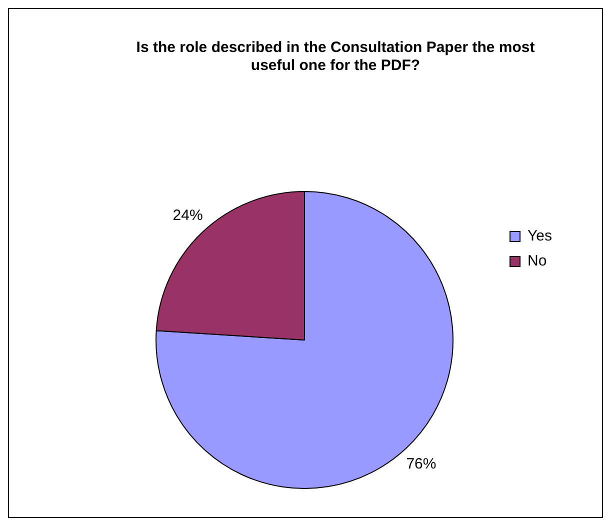 This screenshot has width=611, height=526. What do you see at coordinates (537, 261) in the screenshot?
I see `legend-label: No` at bounding box center [537, 261].